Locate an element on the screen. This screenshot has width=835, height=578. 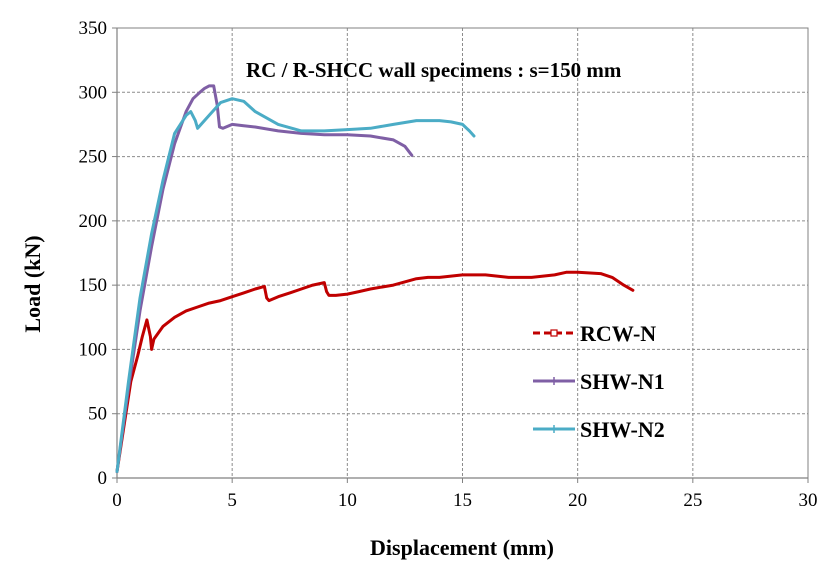
y-tick-label: 350 is located at coordinates (93, 28).